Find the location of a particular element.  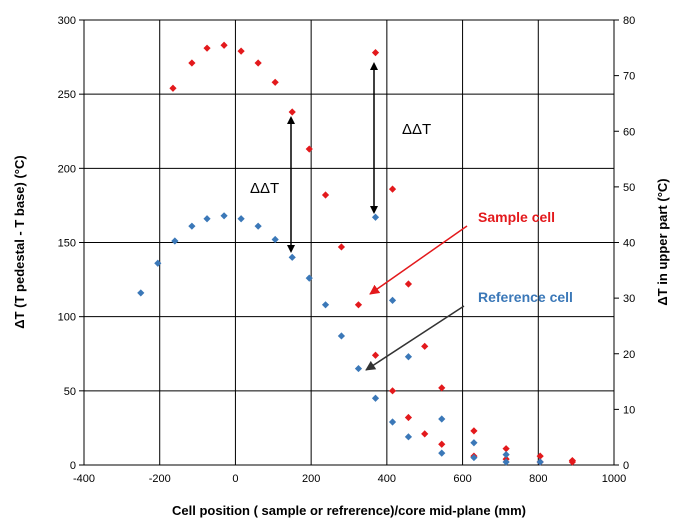

x-tick-labels: -400 -200 0 200 400 600 800 1000 is located at coordinates (349, 479).